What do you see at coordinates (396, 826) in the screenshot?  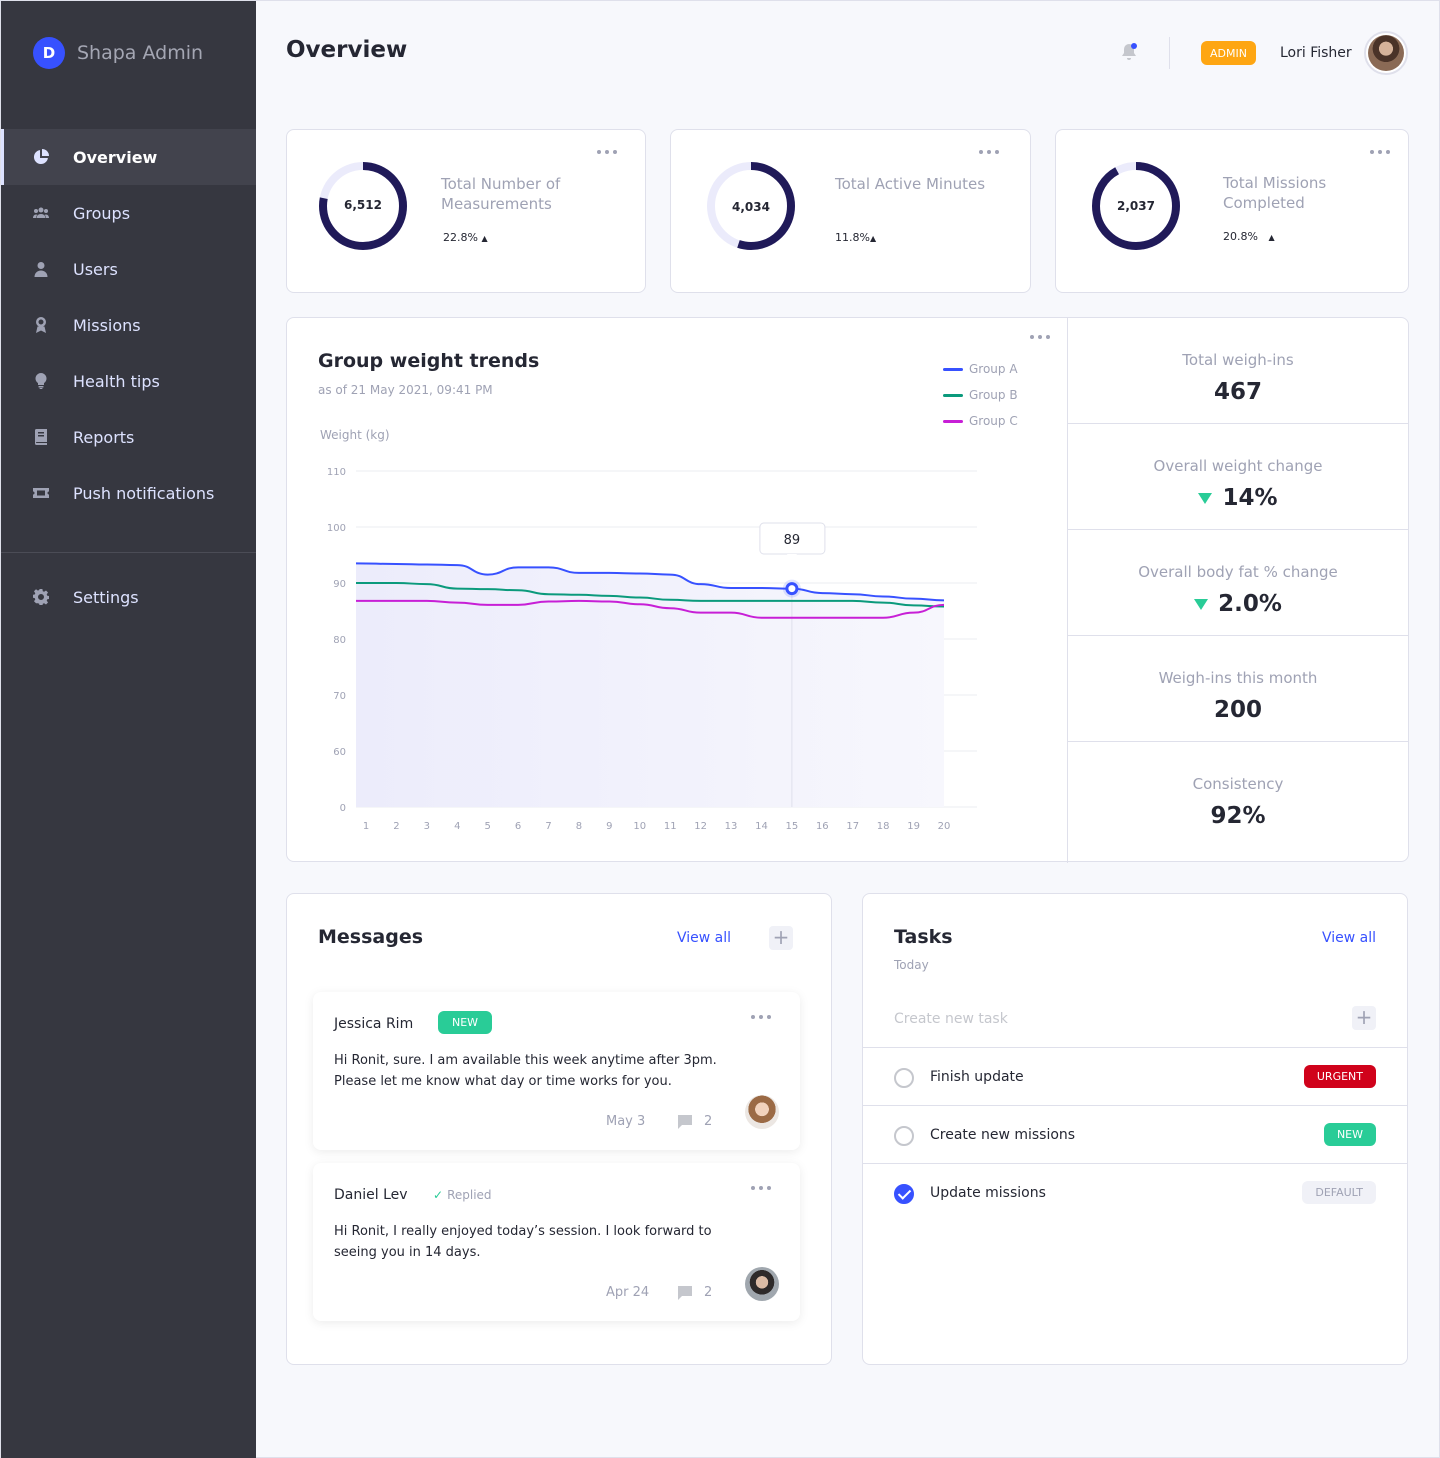 I see `x-tick-label: 2` at bounding box center [396, 826].